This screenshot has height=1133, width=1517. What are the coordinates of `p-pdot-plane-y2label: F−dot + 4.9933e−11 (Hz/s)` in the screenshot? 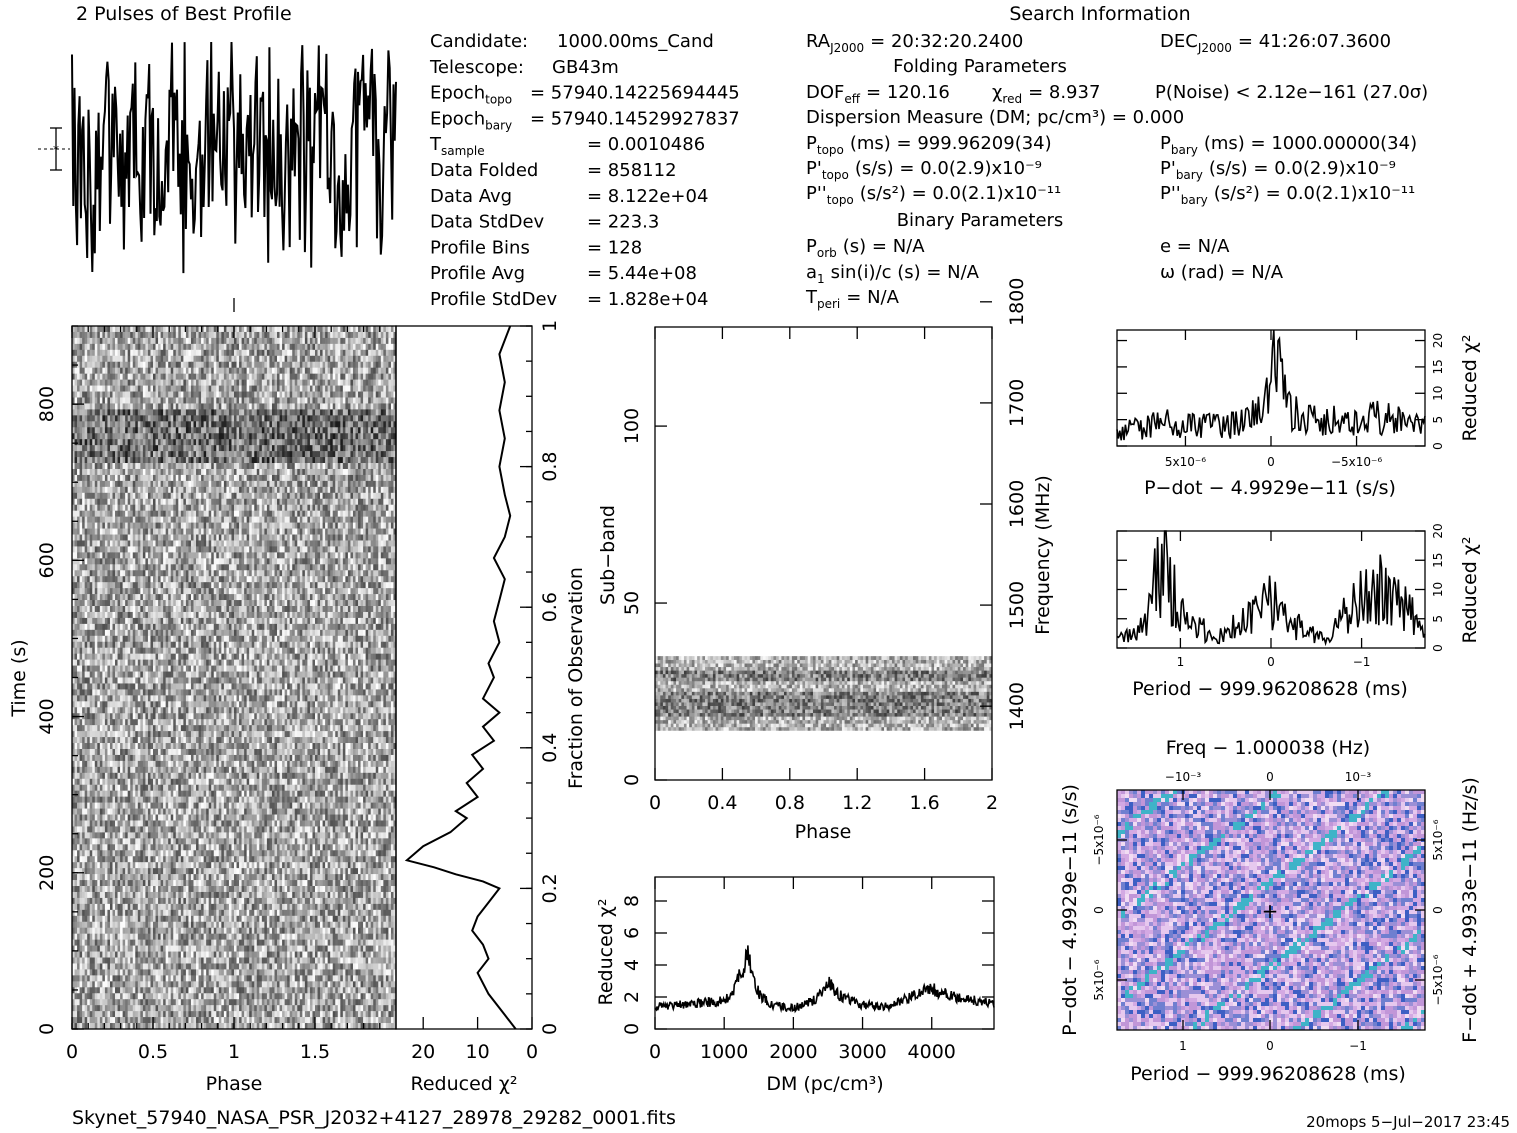 It's located at (1470, 910).